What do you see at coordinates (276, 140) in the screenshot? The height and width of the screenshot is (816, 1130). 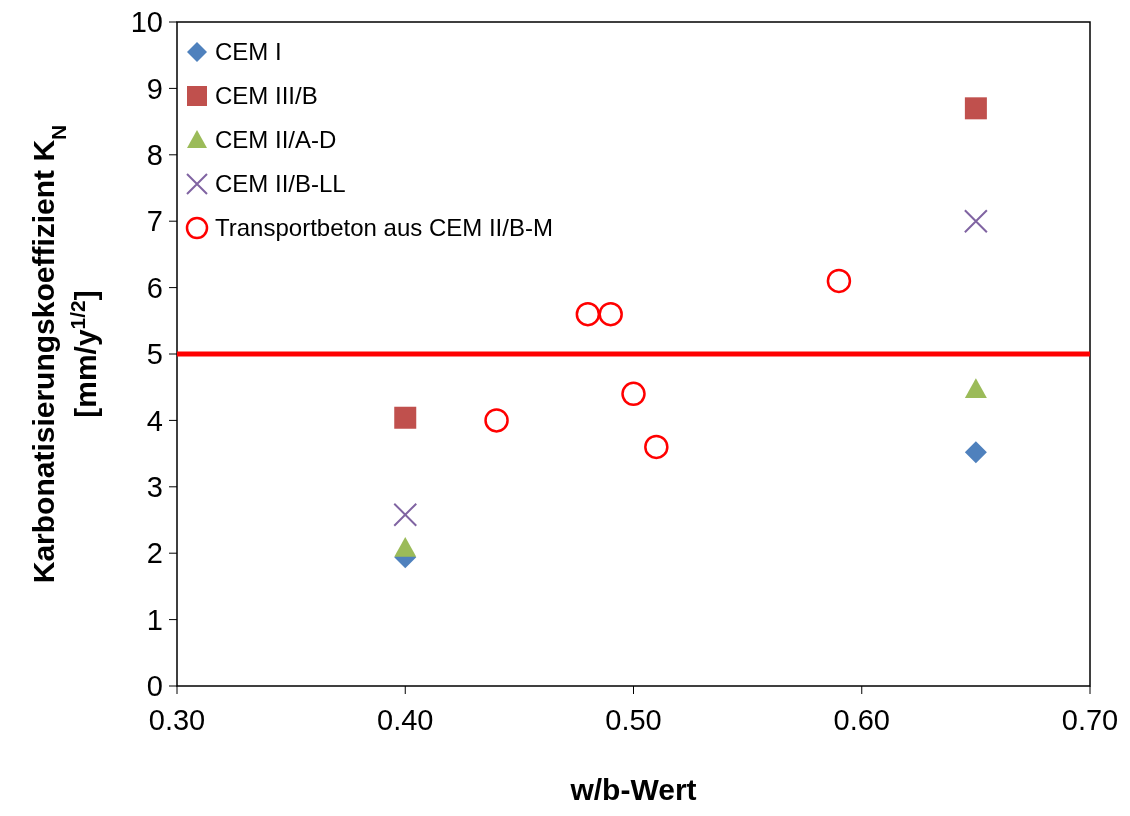 I see `legend-label: CEM II/A-D` at bounding box center [276, 140].